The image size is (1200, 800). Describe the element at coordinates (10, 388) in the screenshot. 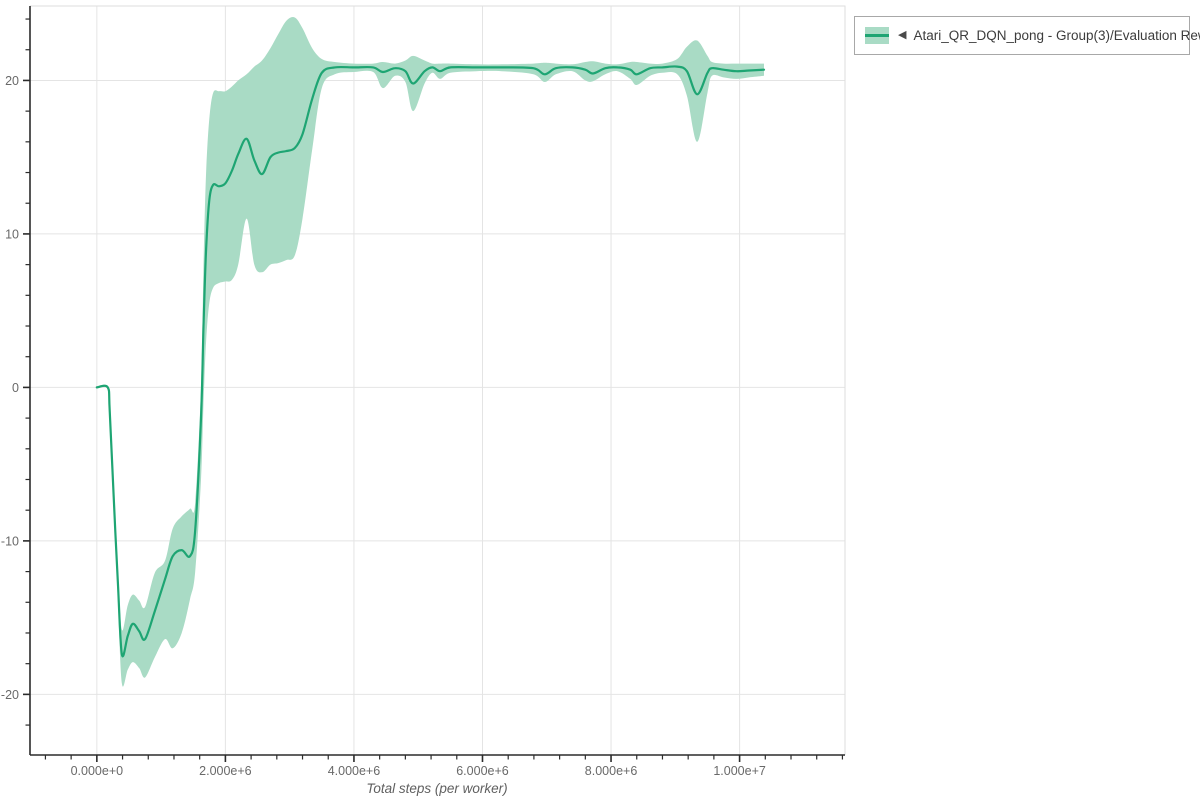

I see `y-tick-labels: -20 -10 0 10 20` at that location.